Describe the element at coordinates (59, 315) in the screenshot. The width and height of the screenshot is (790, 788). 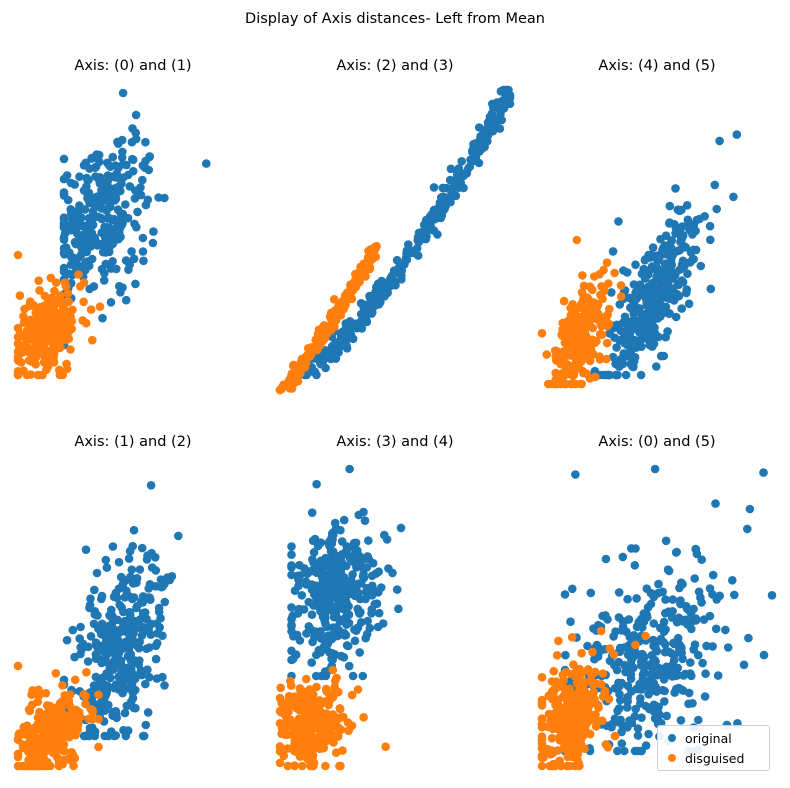
I see `series-disguised` at that location.